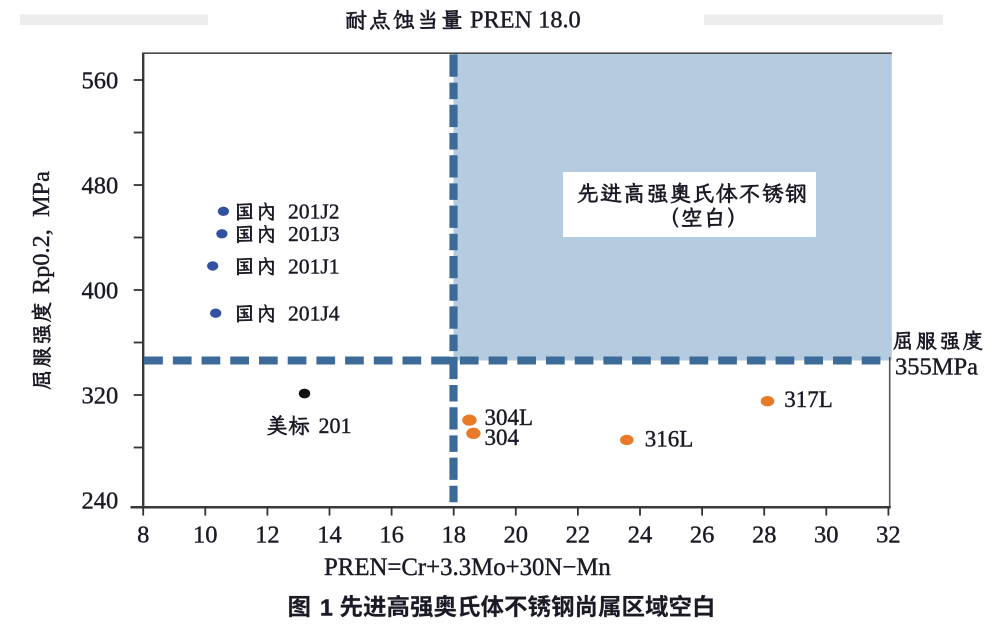 The height and width of the screenshot is (636, 1000). I want to click on svg-text: 201J2, so click(314, 212).